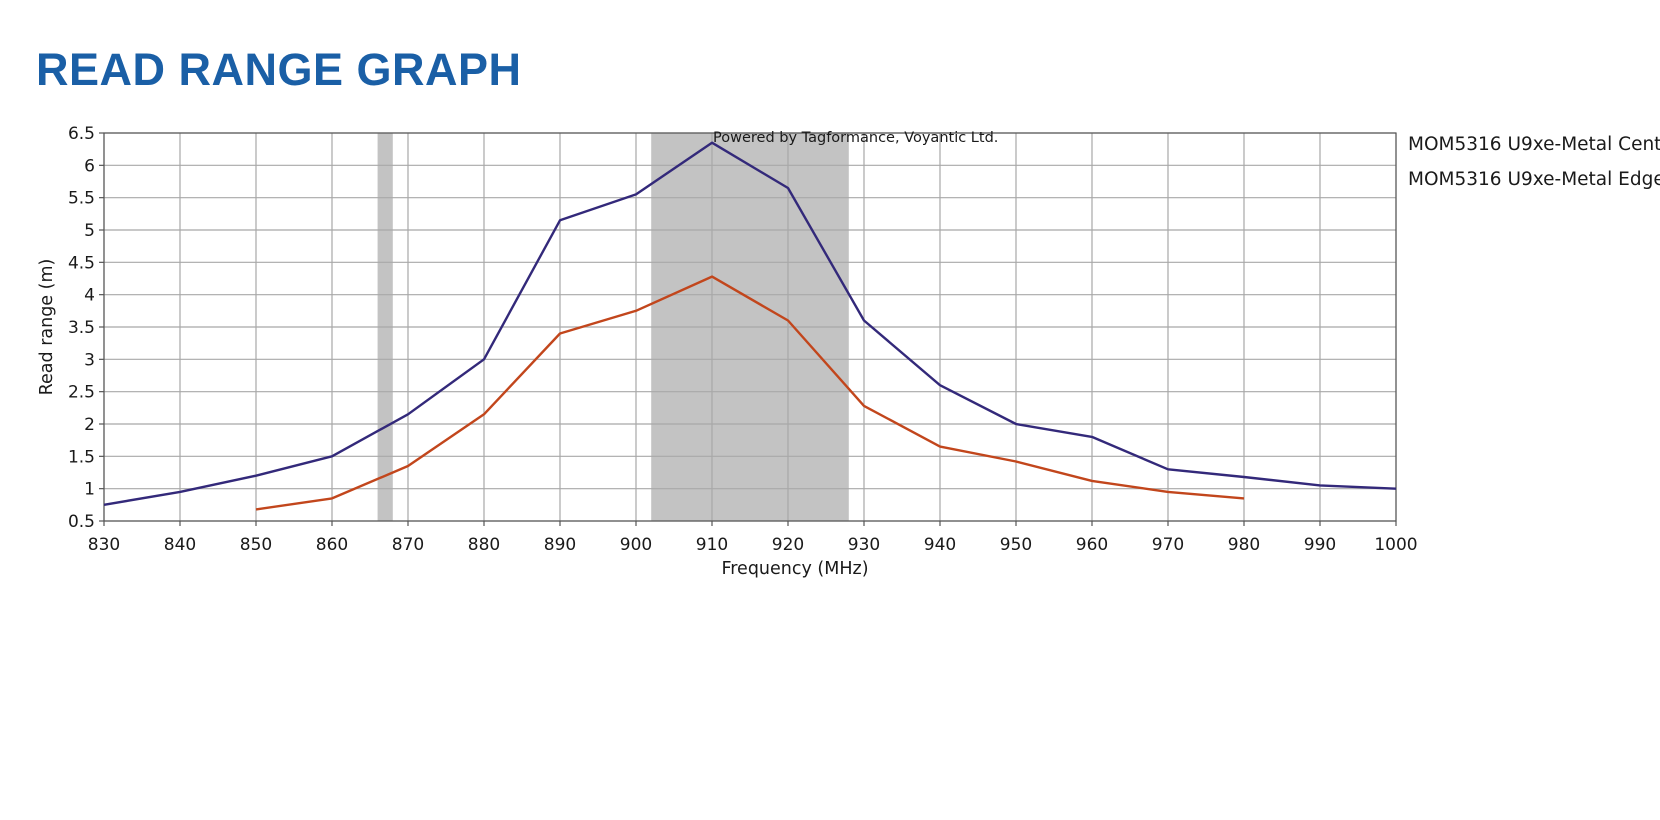 Image resolution: width=1660 pixels, height=820 pixels. I want to click on y-tick-label: 6.5, so click(81, 134).